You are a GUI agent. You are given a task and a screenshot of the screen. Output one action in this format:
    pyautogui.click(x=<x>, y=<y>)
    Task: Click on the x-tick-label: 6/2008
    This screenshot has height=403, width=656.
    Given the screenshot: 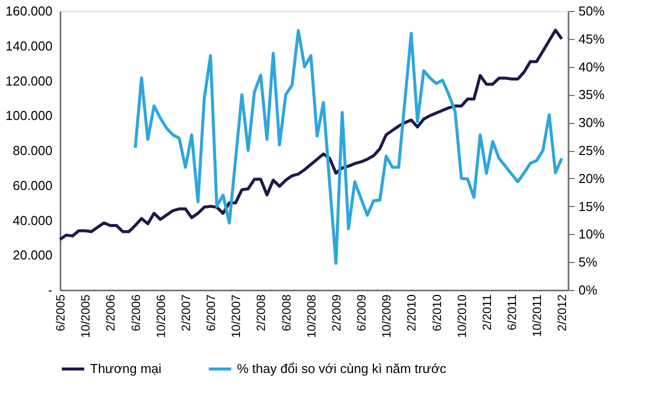 What is the action you would take?
    pyautogui.click(x=286, y=313)
    